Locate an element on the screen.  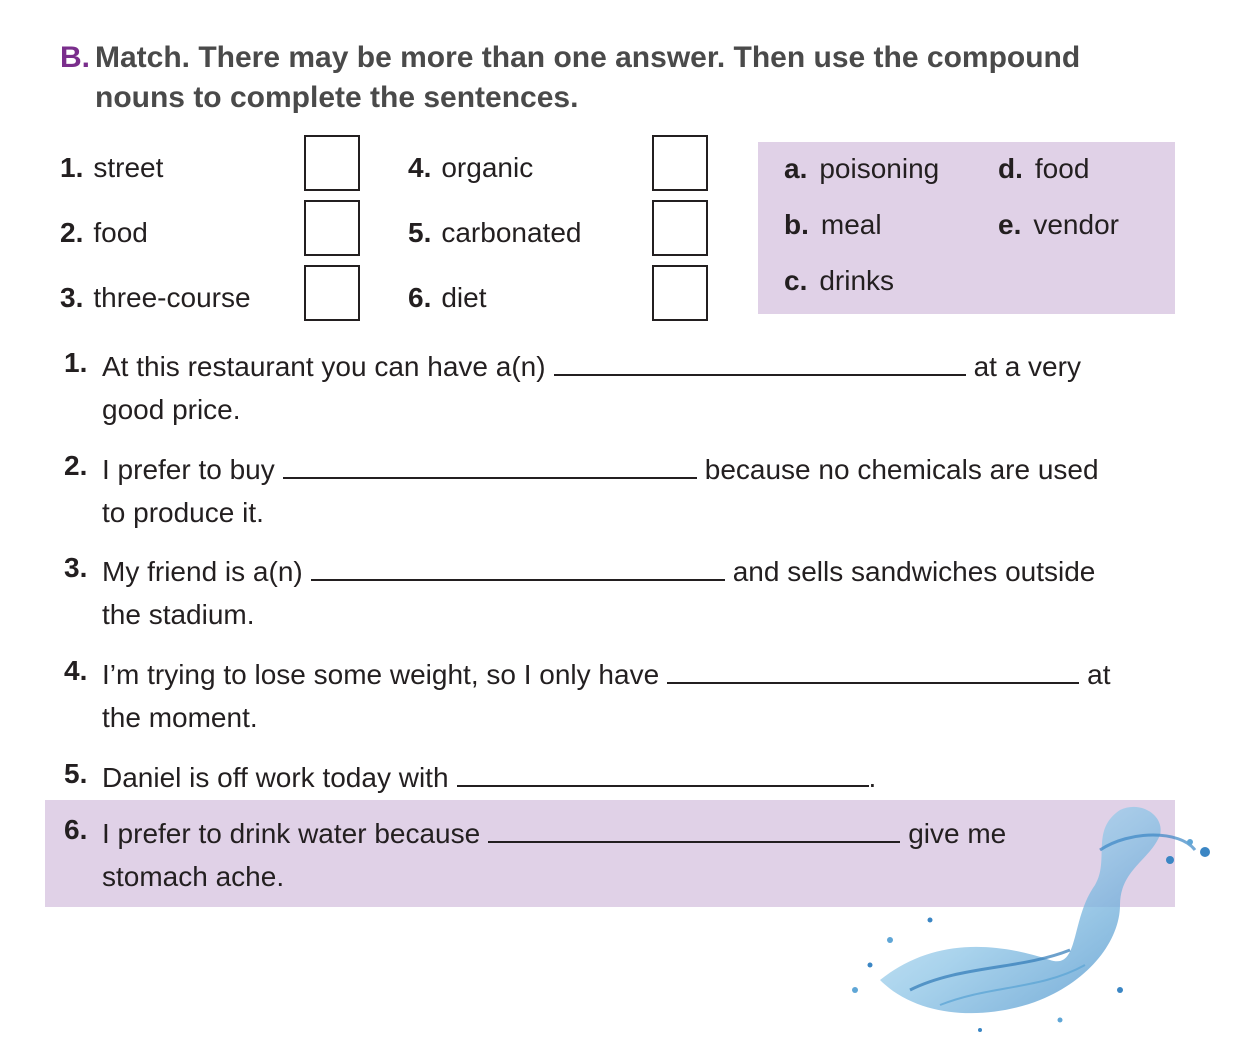
water-splash-illustration is located at coordinates (1031, 919).